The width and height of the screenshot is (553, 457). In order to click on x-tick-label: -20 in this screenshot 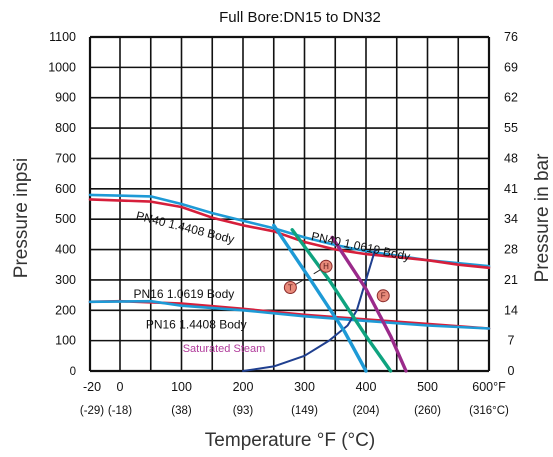, I will do `click(92, 387)`.